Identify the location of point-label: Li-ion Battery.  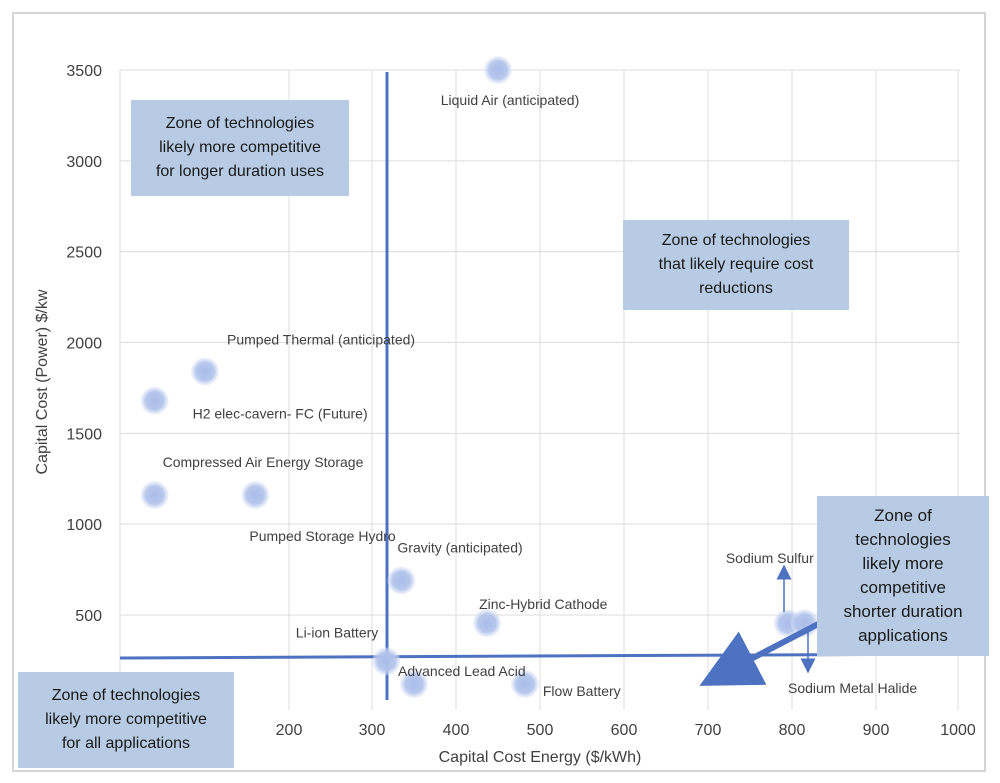
(337, 632).